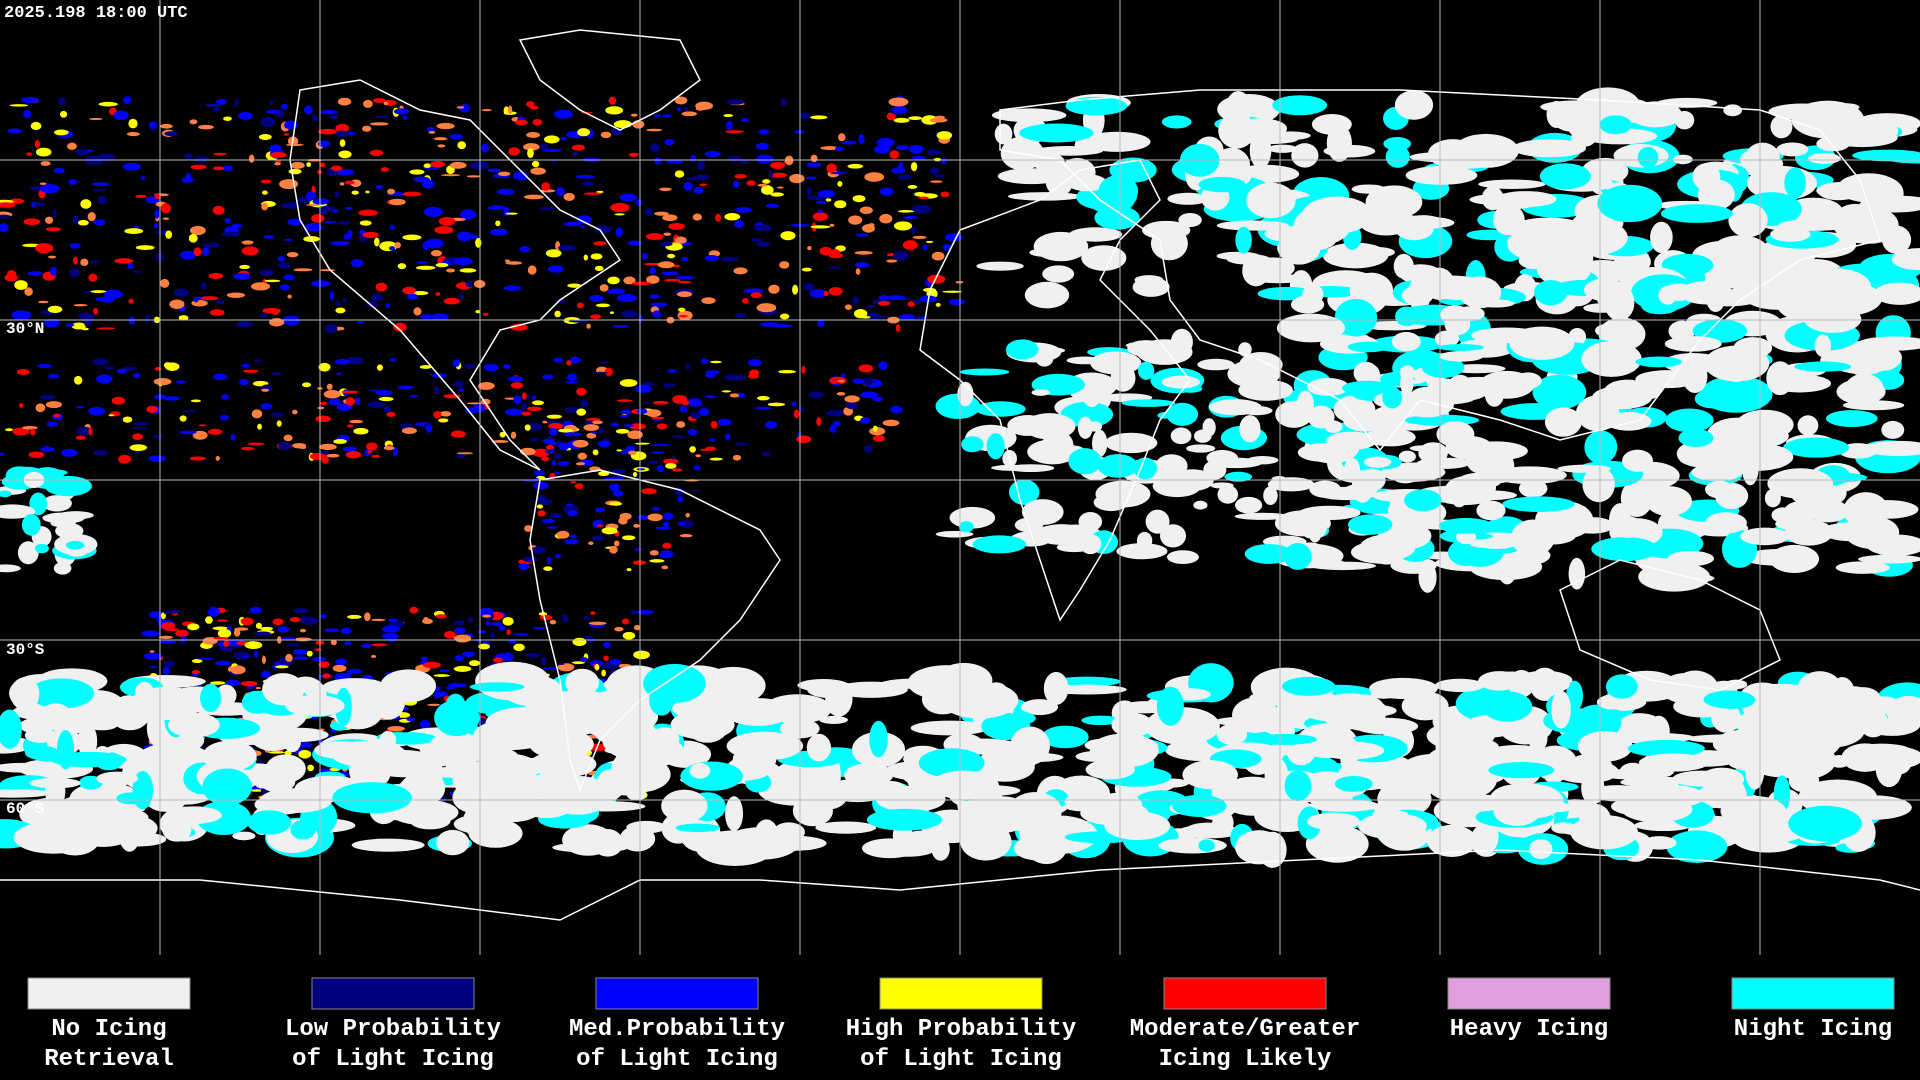 This screenshot has height=1080, width=1920. What do you see at coordinates (677, 1059) in the screenshot?
I see `legend-label: of Light Icing` at bounding box center [677, 1059].